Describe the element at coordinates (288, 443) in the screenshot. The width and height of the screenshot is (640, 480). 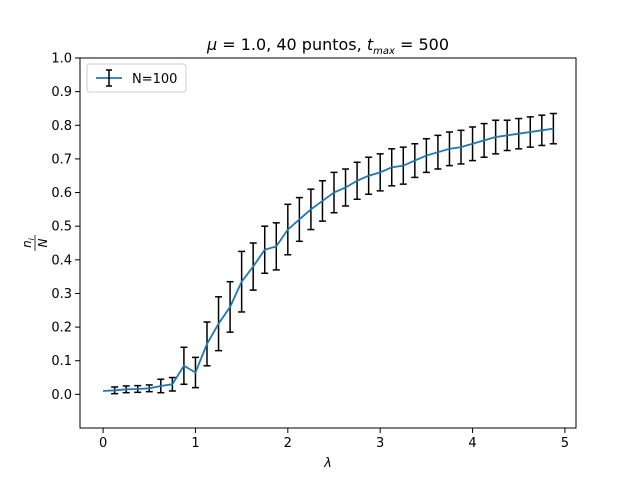
I see `x-tick-label: 2` at that location.